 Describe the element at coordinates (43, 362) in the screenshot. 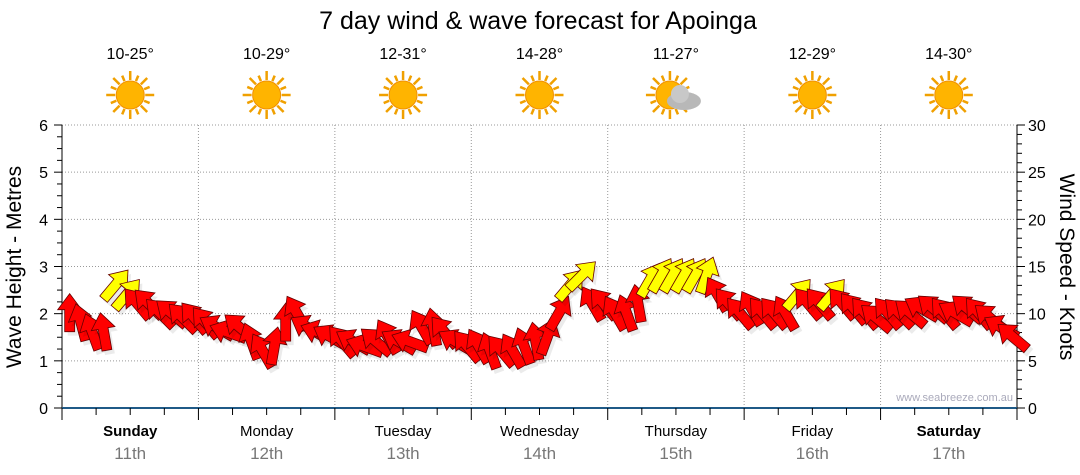

I see `left-tick-label: 1` at that location.